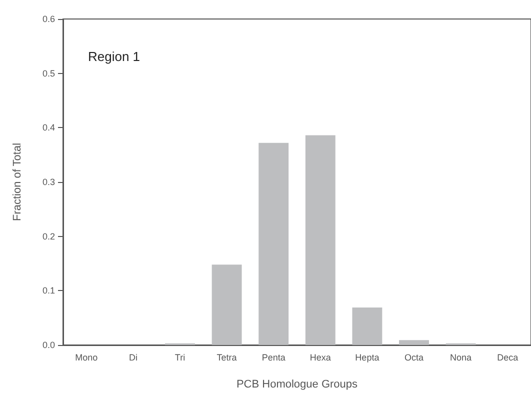 This screenshot has width=531, height=408. Describe the element at coordinates (48, 73) in the screenshot. I see `y-tick-label: 0.5` at that location.